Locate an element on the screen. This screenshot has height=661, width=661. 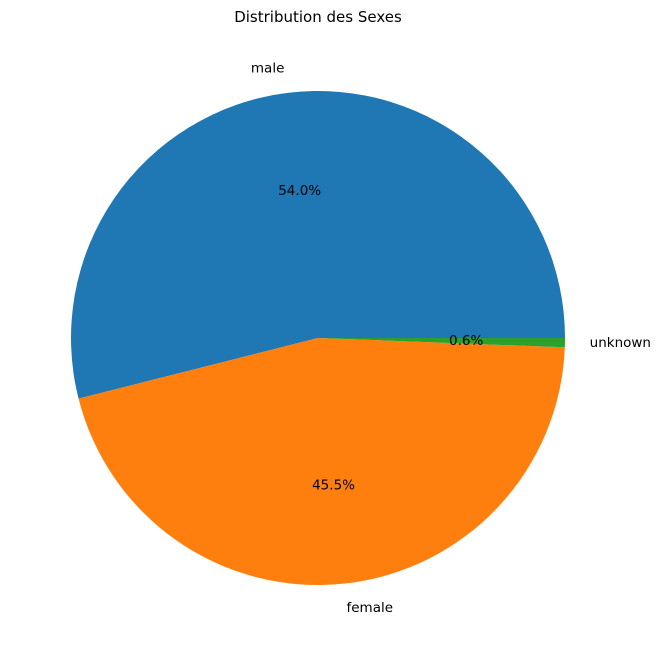
percent-label-male: 54.0% is located at coordinates (299, 191).